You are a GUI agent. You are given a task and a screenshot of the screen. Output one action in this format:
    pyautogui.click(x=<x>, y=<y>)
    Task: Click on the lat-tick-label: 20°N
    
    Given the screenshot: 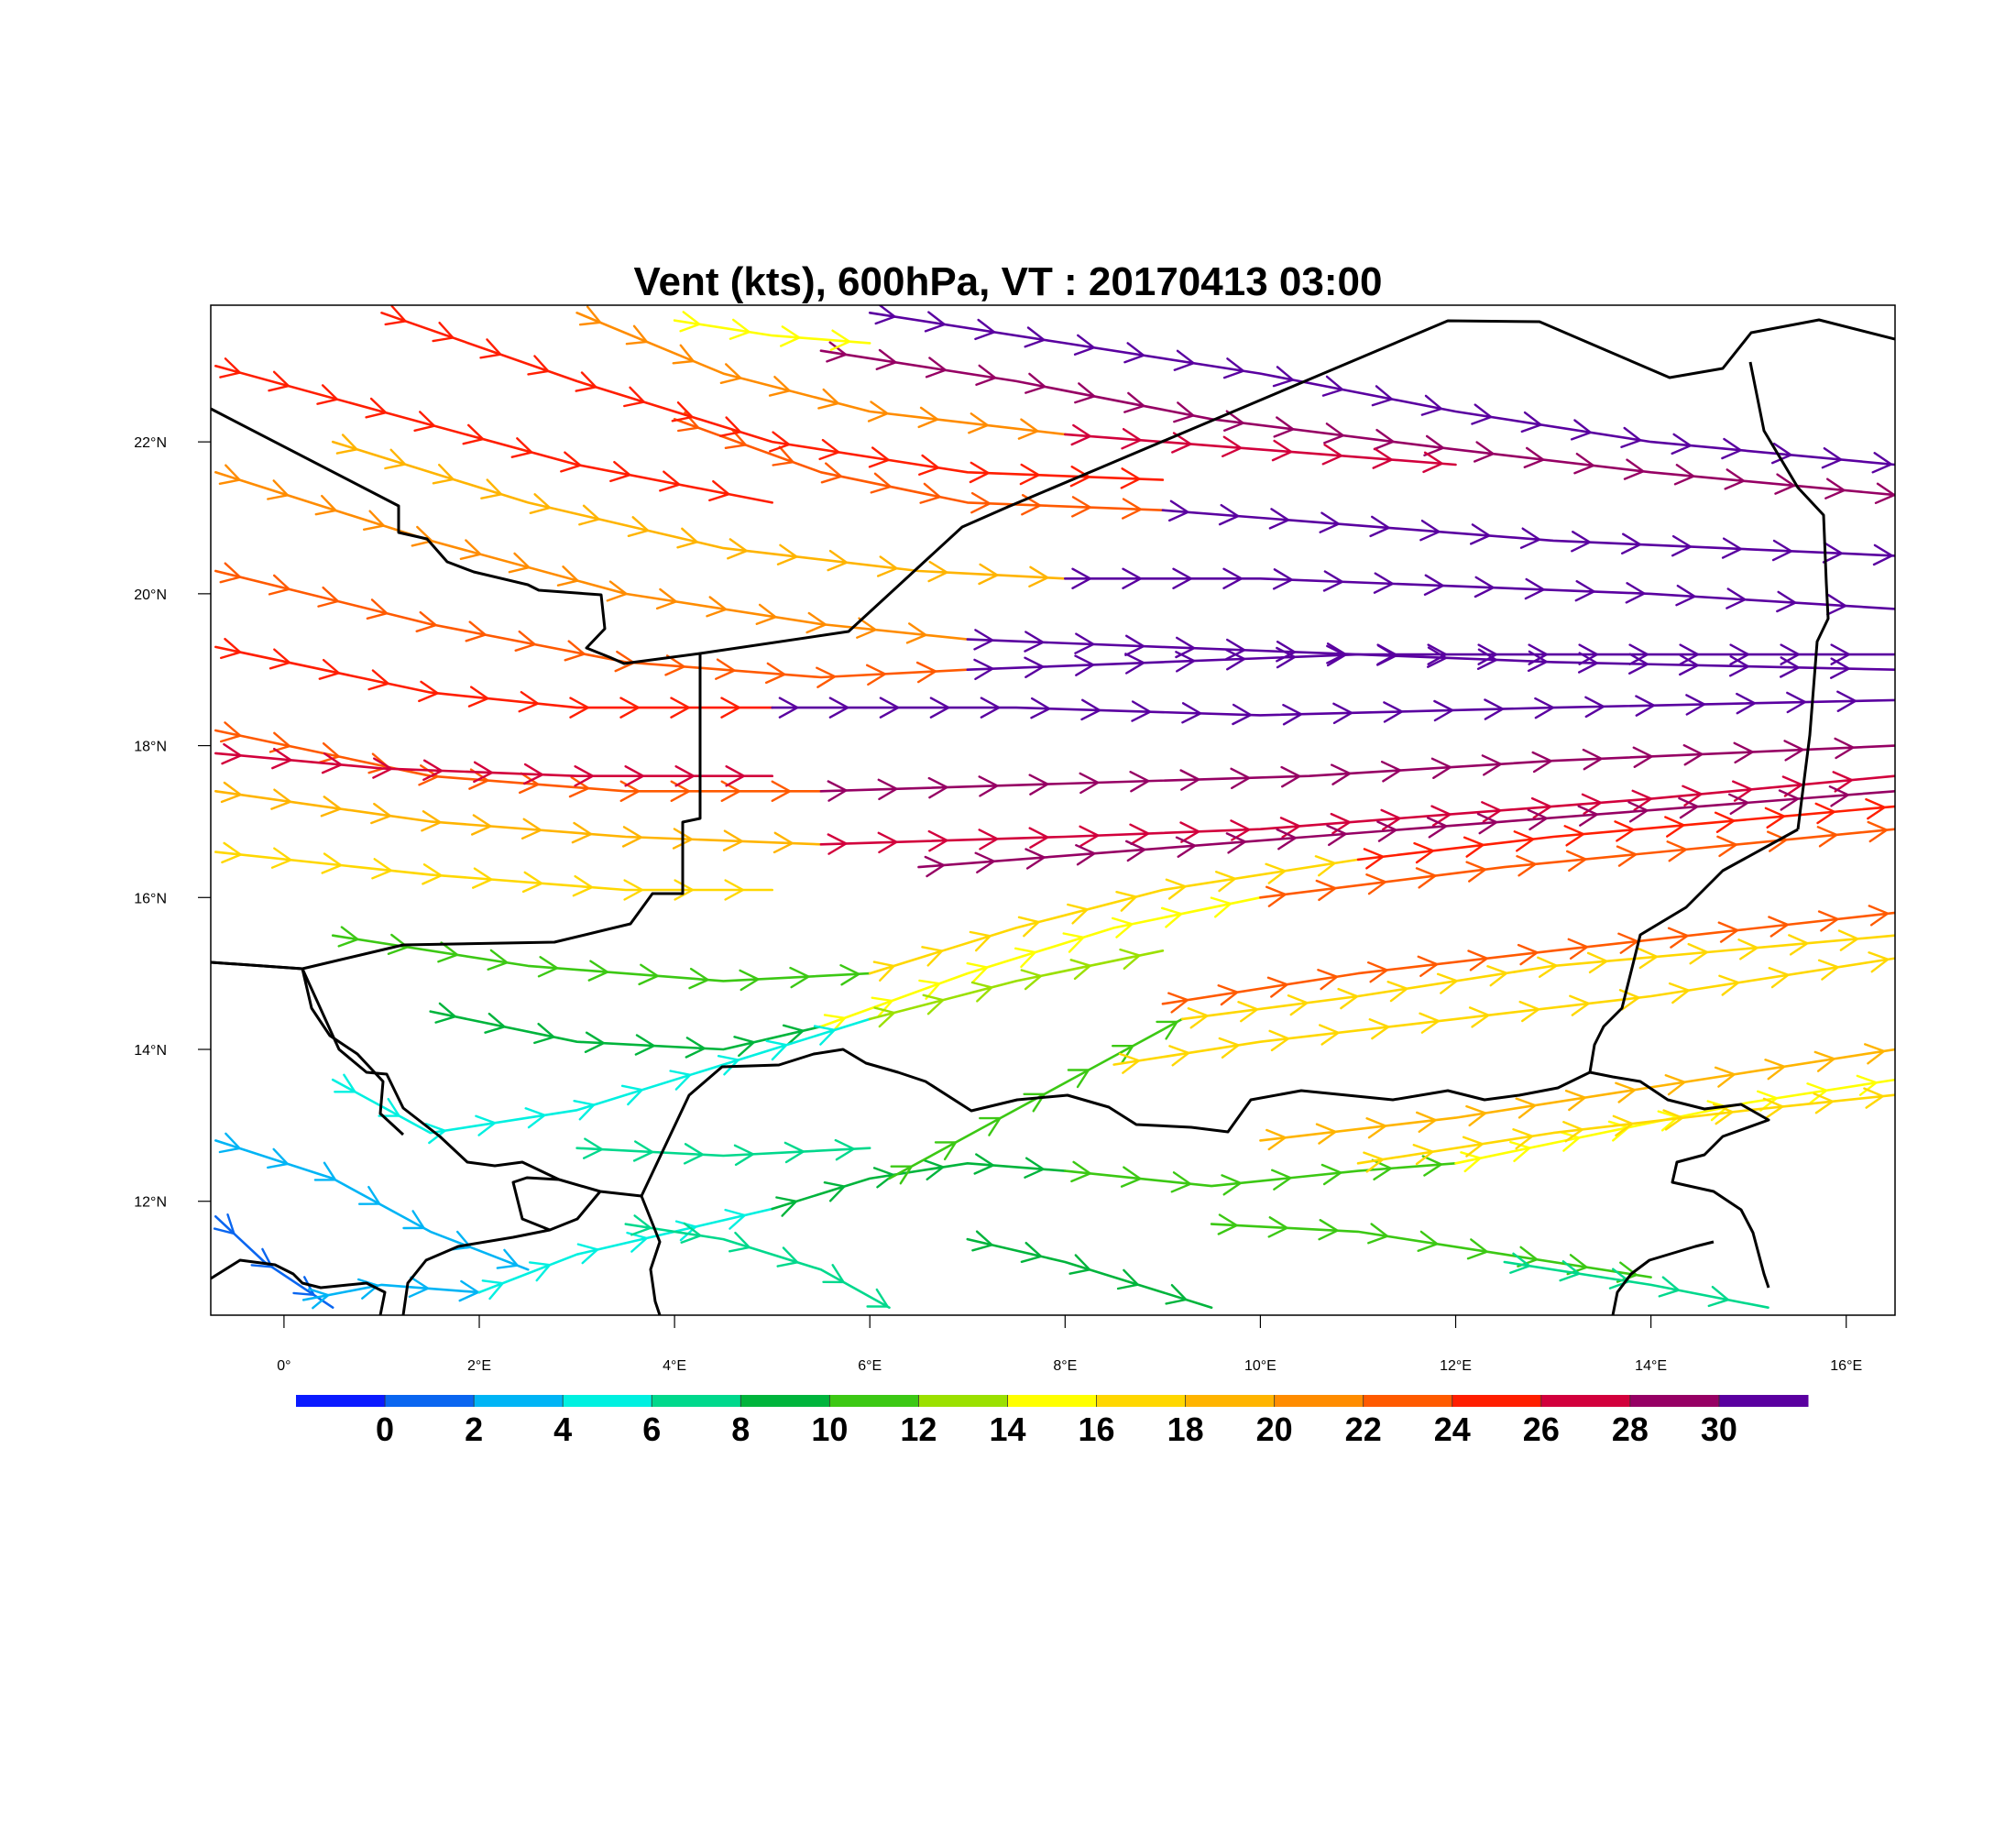 What is the action you would take?
    pyautogui.click(x=150, y=595)
    